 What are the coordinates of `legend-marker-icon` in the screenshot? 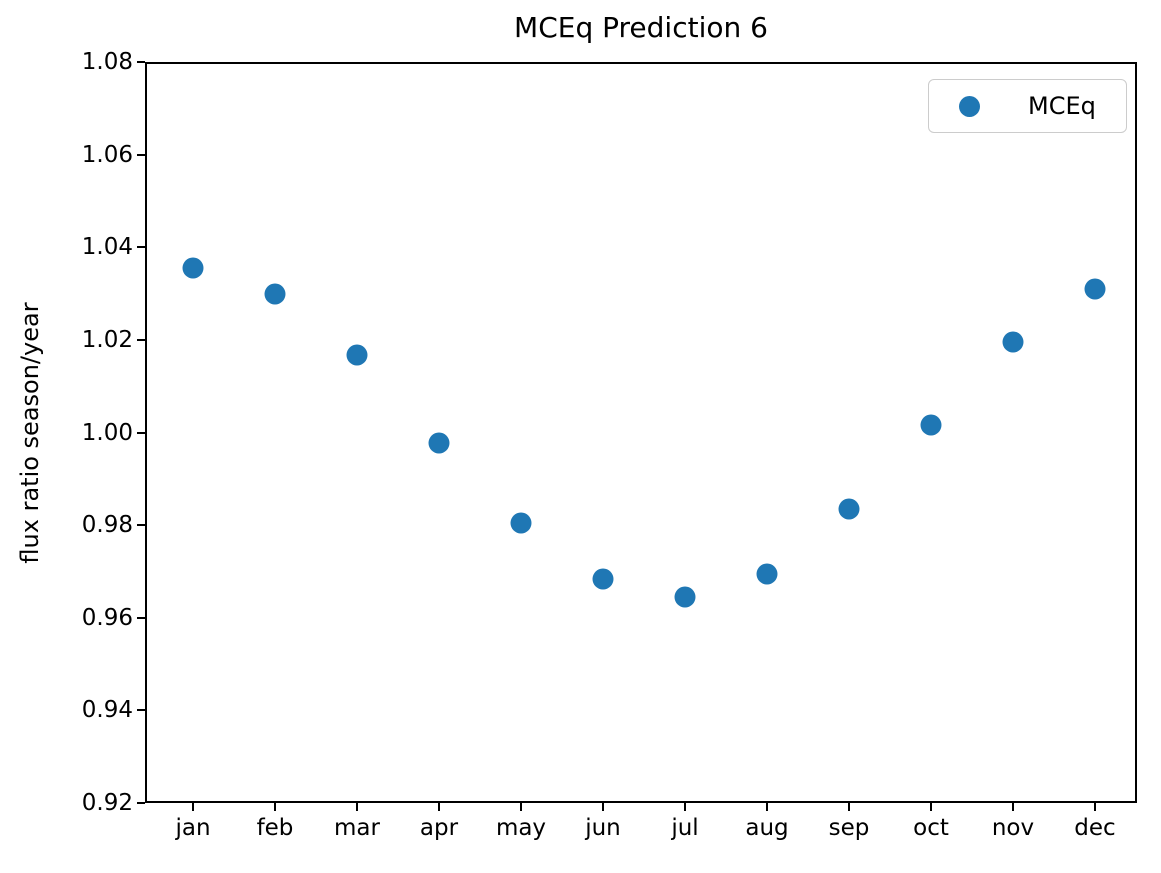 It's located at (969, 106).